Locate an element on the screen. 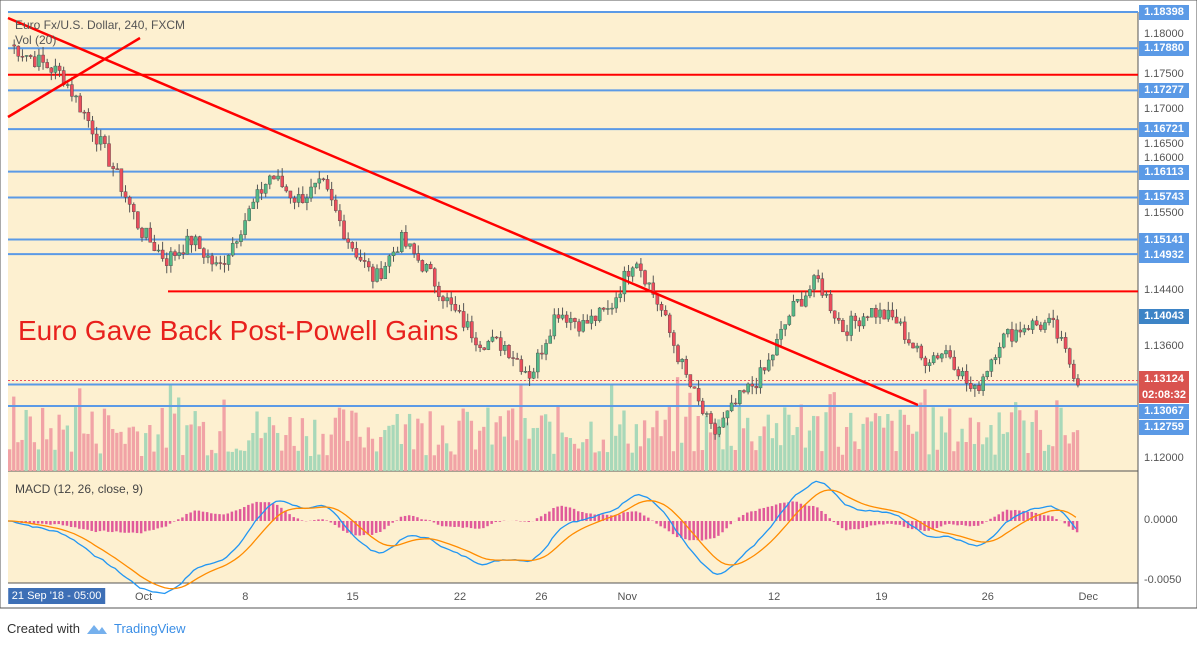  macd-label: MACD (12, 26, close, 9) is located at coordinates (79, 489).